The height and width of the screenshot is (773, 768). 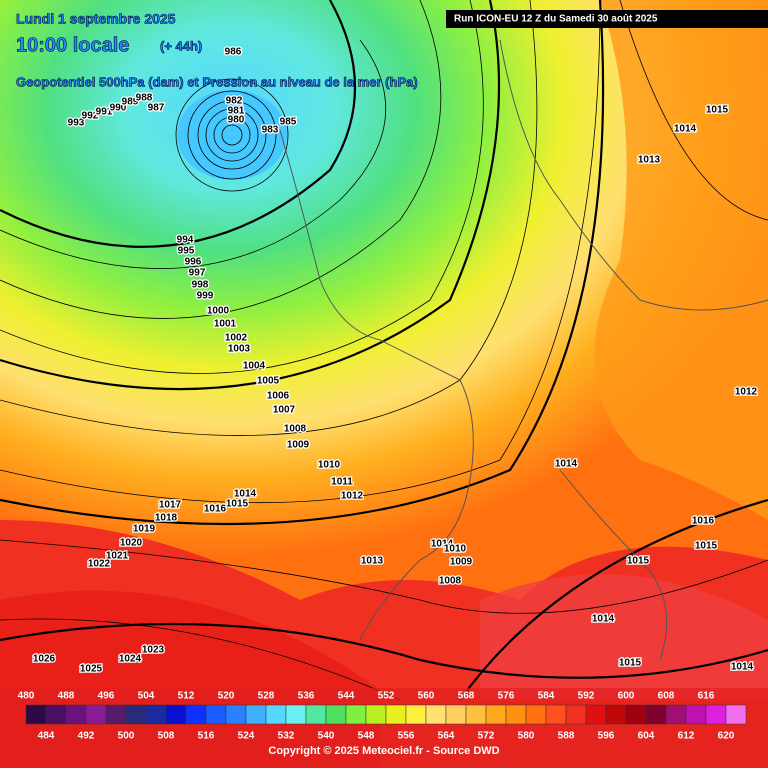 What do you see at coordinates (126, 736) in the screenshot?
I see `legend-label: 500` at bounding box center [126, 736].